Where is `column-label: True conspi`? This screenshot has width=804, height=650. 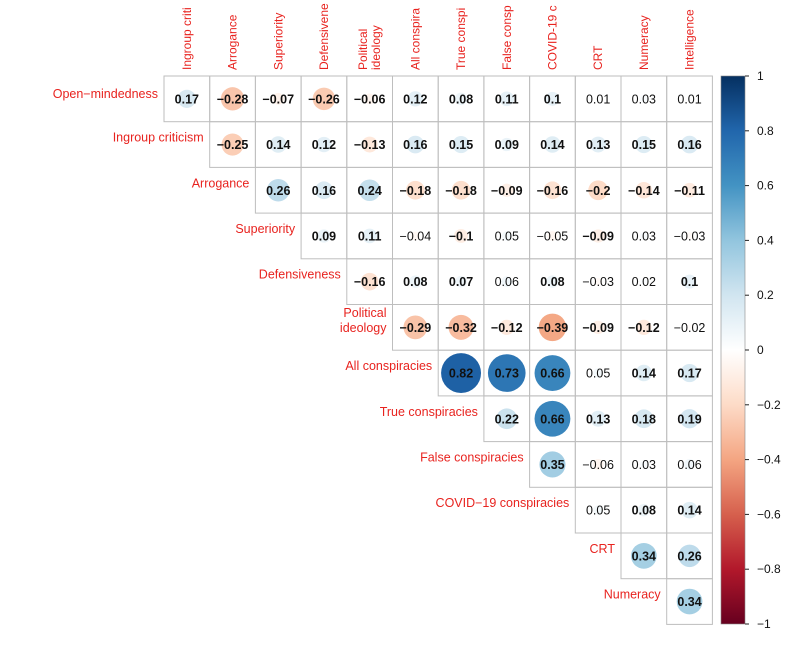 column-label: True conspi is located at coordinates (461, 39).